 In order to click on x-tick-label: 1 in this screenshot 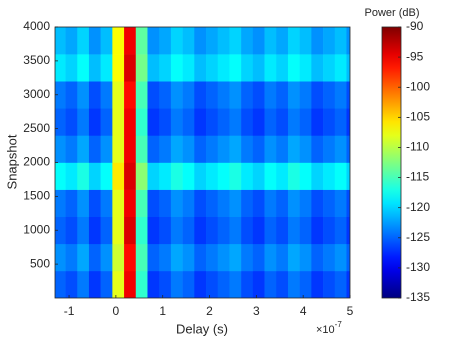, I will do `click(162, 311)`.